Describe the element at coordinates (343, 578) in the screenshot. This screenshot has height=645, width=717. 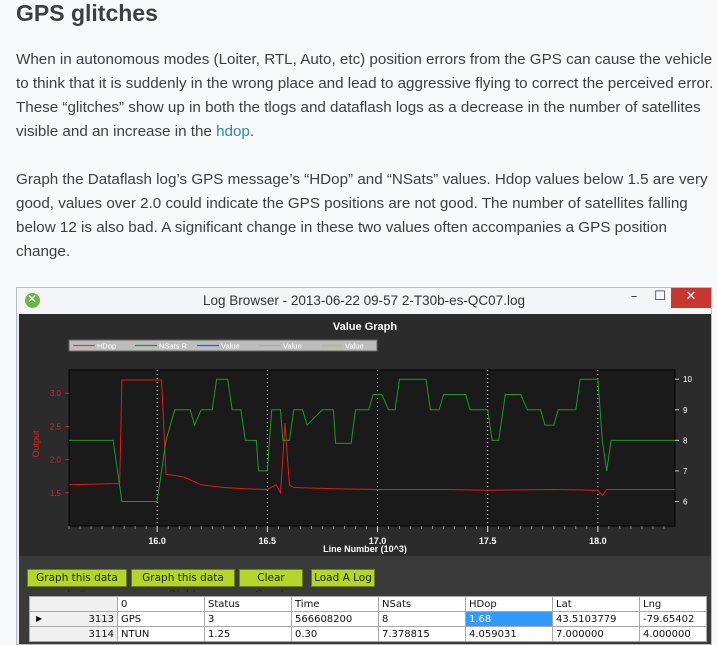
I see `load-log-button: Load A Log` at that location.